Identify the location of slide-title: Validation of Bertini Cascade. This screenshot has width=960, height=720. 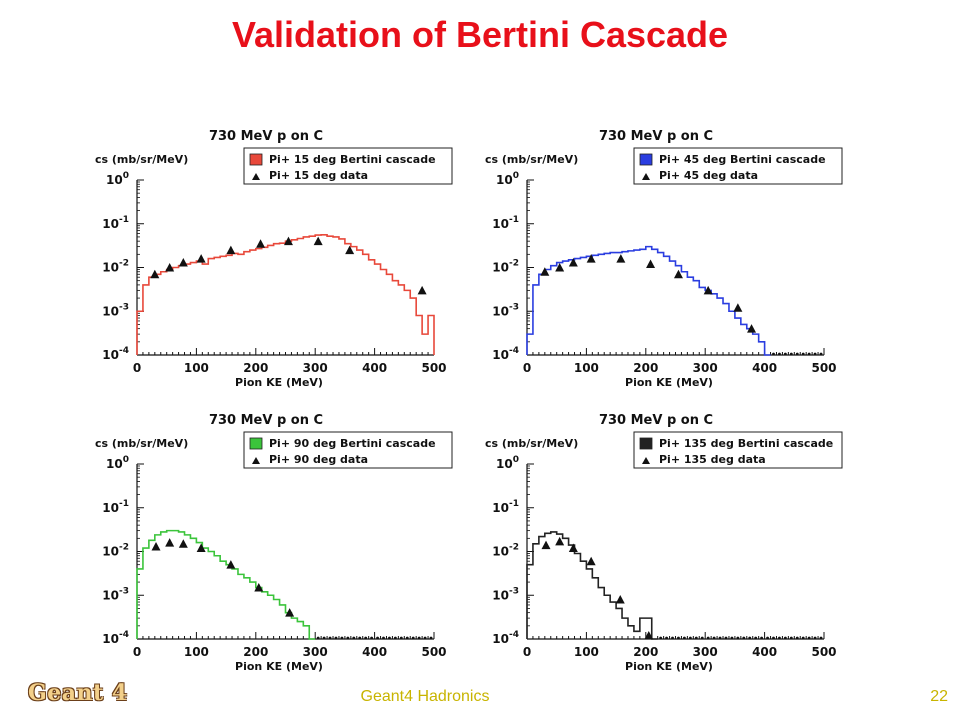
(480, 34).